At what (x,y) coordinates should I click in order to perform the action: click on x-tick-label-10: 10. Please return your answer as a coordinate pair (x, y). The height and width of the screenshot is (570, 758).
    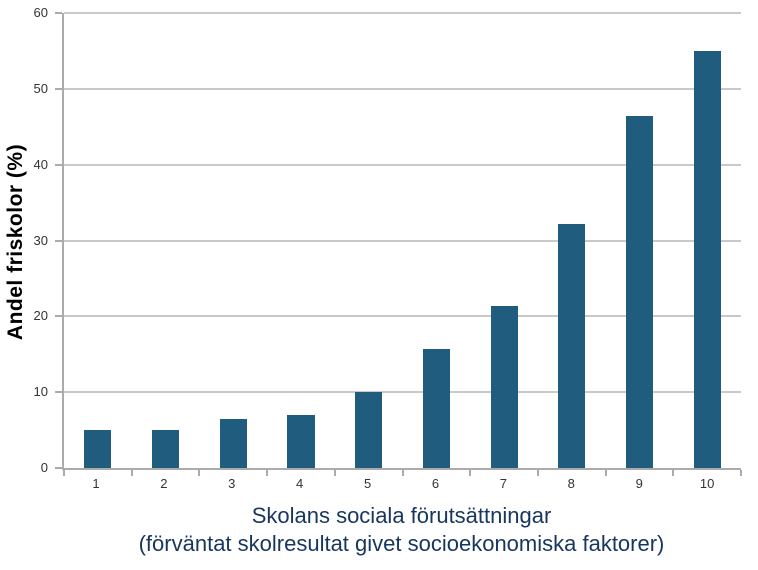
    Looking at the image, I should click on (707, 483).